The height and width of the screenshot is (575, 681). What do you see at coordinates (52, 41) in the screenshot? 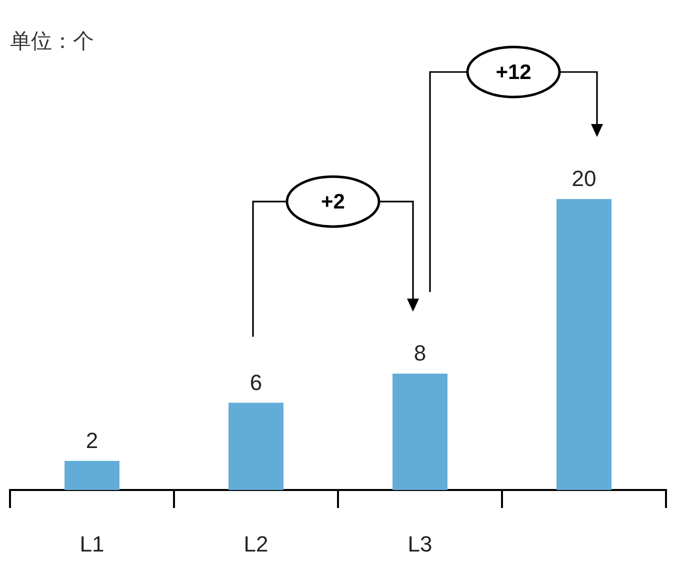
I see `text: 单位：个` at bounding box center [52, 41].